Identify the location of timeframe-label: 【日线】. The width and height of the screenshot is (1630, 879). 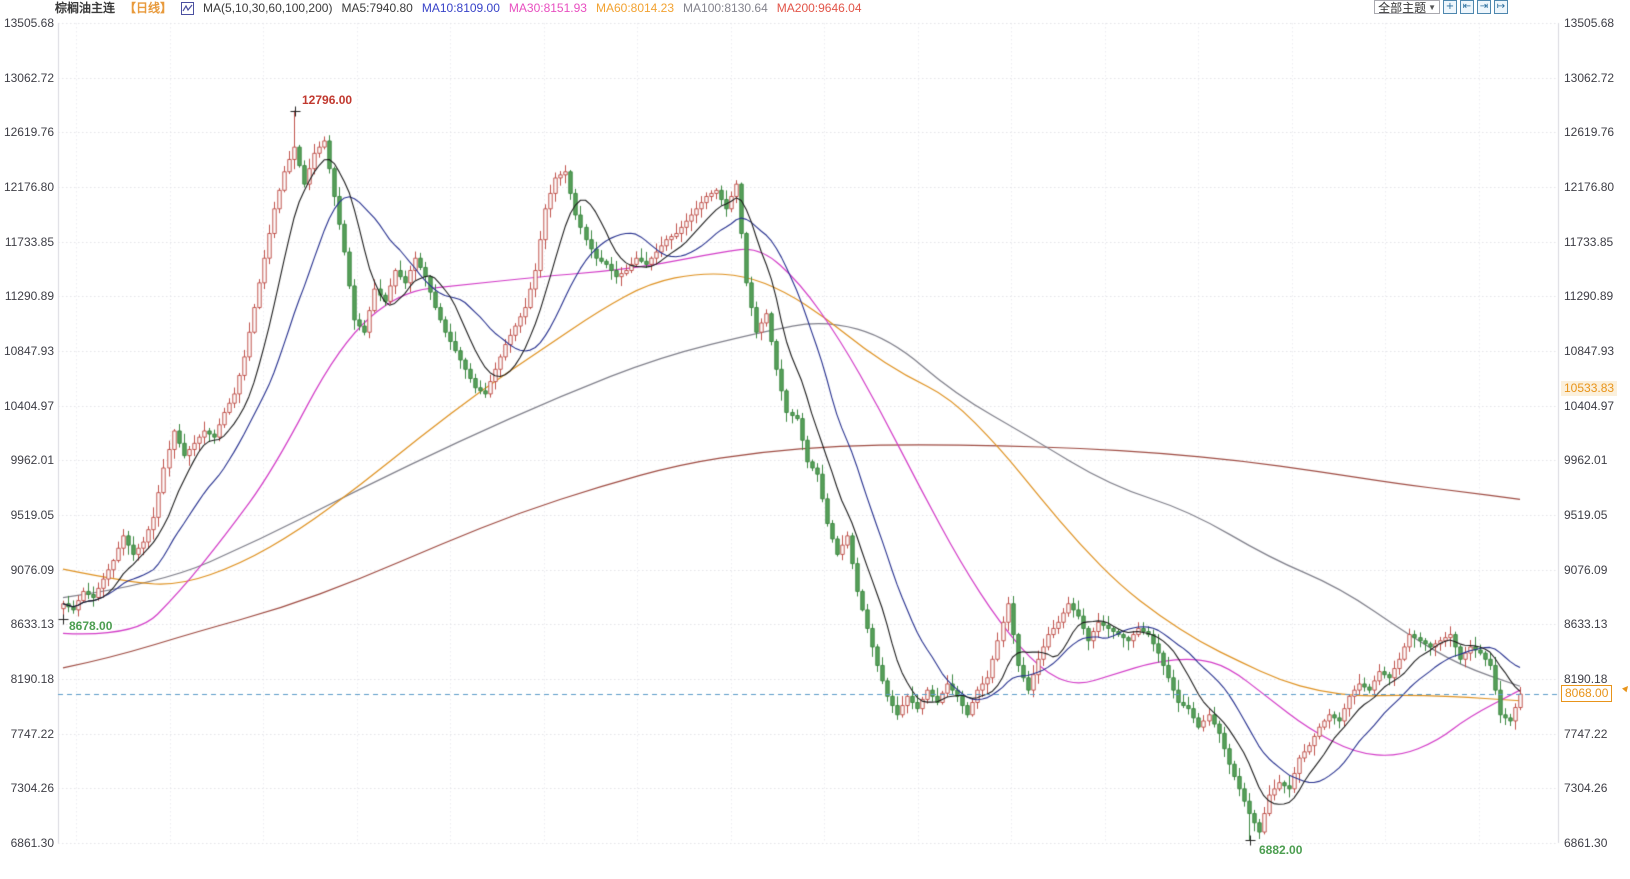
(148, 8).